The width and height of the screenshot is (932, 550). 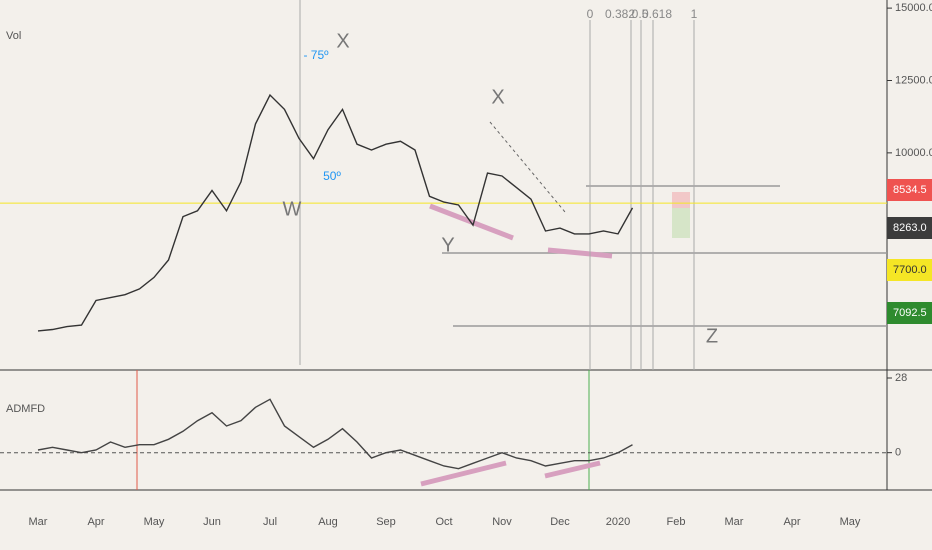 I want to click on annotation: Z, so click(x=712, y=336).